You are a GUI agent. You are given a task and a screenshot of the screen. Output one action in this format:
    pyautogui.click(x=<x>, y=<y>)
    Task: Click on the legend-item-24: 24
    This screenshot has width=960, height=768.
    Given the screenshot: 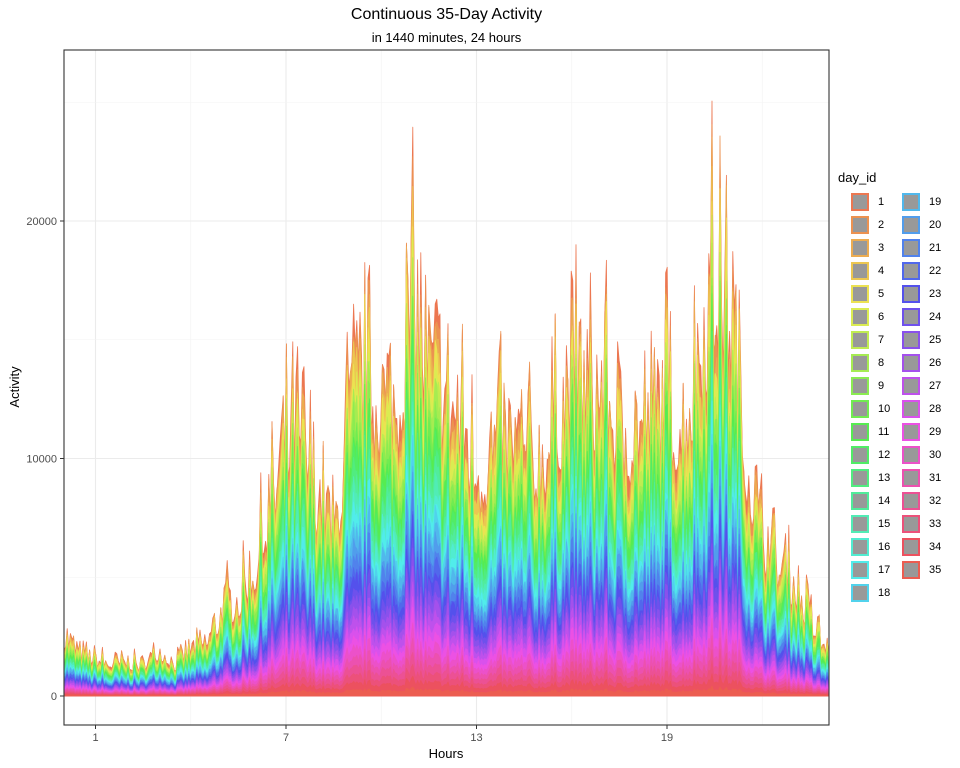 What is the action you would take?
    pyautogui.click(x=917, y=318)
    